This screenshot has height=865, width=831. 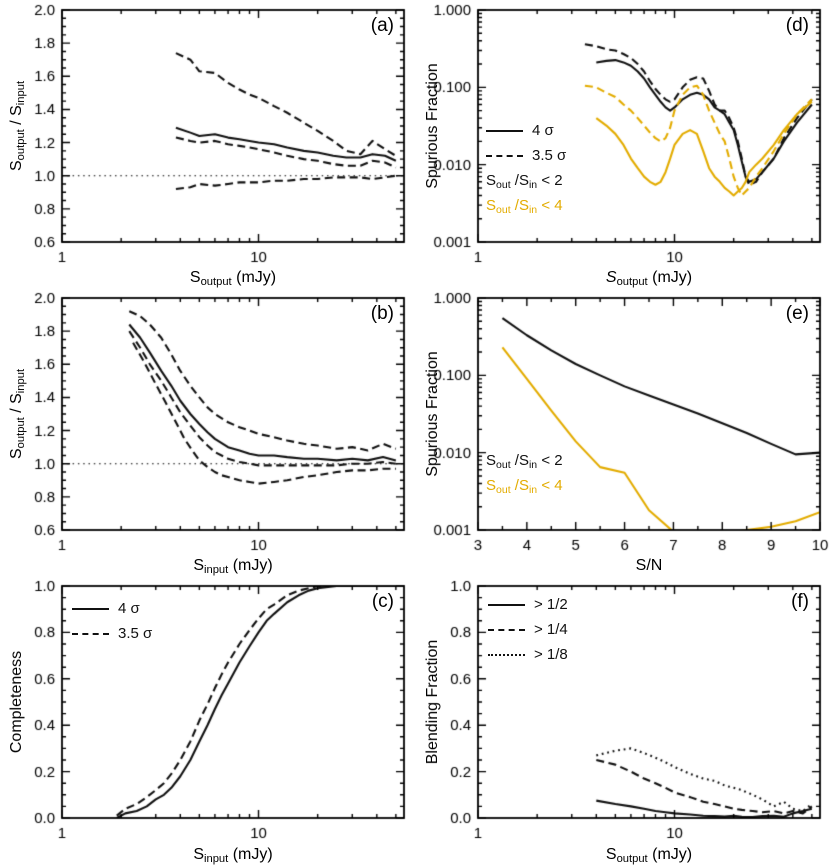 I want to click on legend-label: > 1/4, so click(x=551, y=629).